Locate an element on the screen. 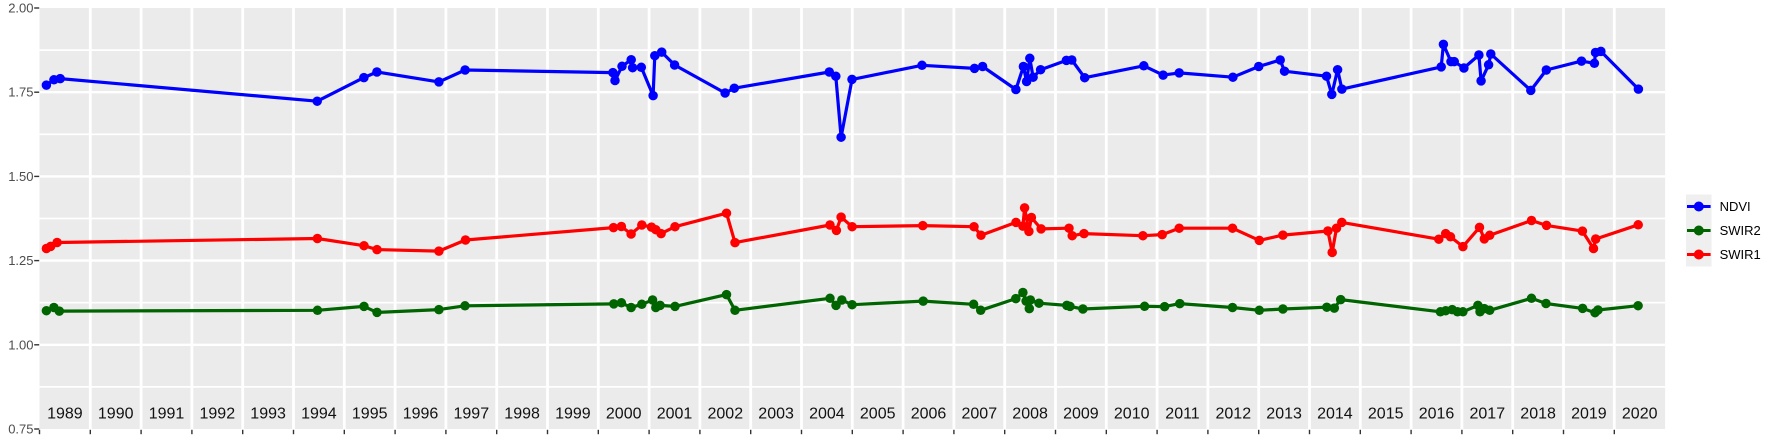  svg-text: 1991 is located at coordinates (167, 414).